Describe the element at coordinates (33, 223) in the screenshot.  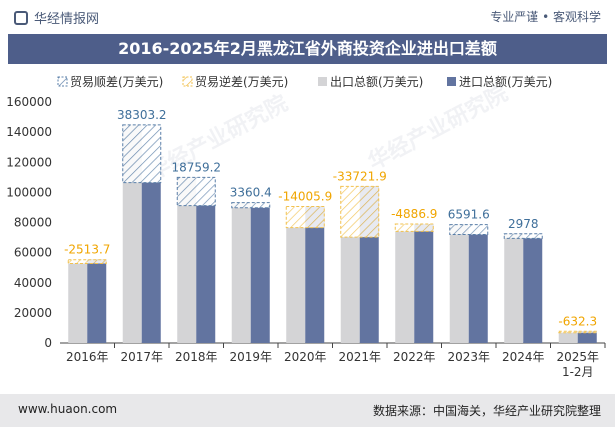
I see `y-tick-label: 80000` at that location.